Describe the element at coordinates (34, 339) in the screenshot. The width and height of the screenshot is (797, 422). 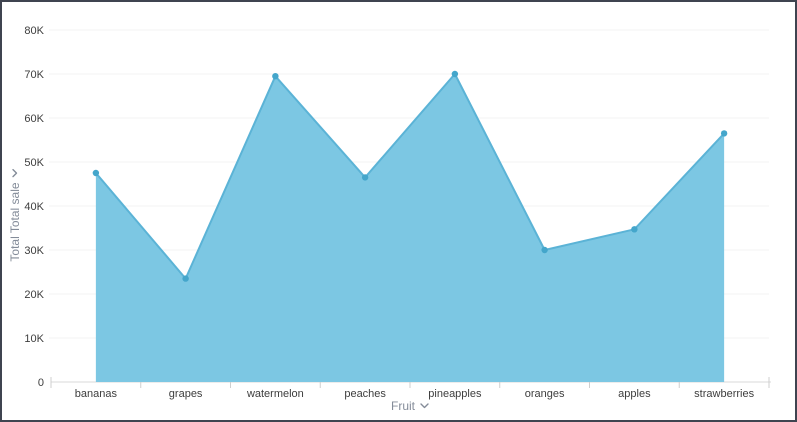
I see `y-tick-label: 10K` at that location.